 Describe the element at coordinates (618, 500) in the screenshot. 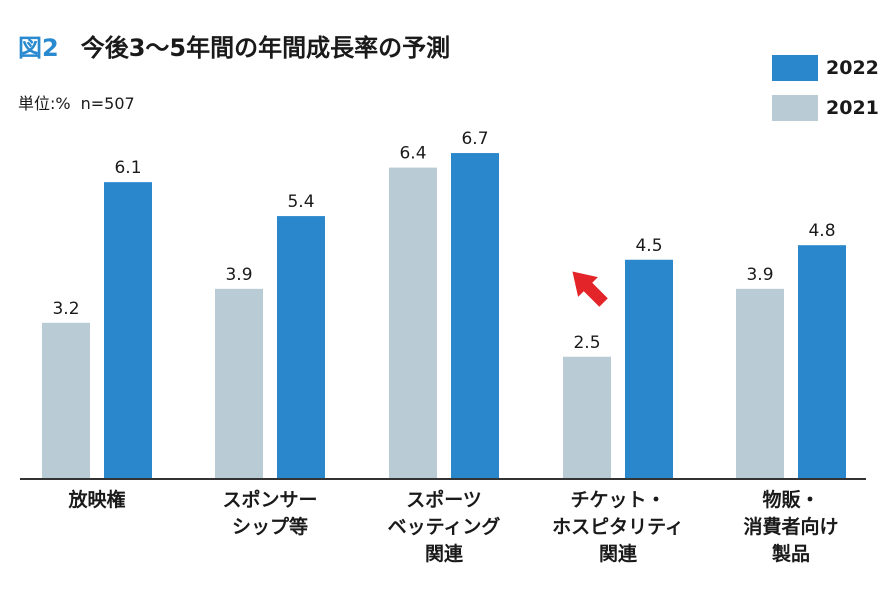

I see `category-label-line: チケット・` at that location.